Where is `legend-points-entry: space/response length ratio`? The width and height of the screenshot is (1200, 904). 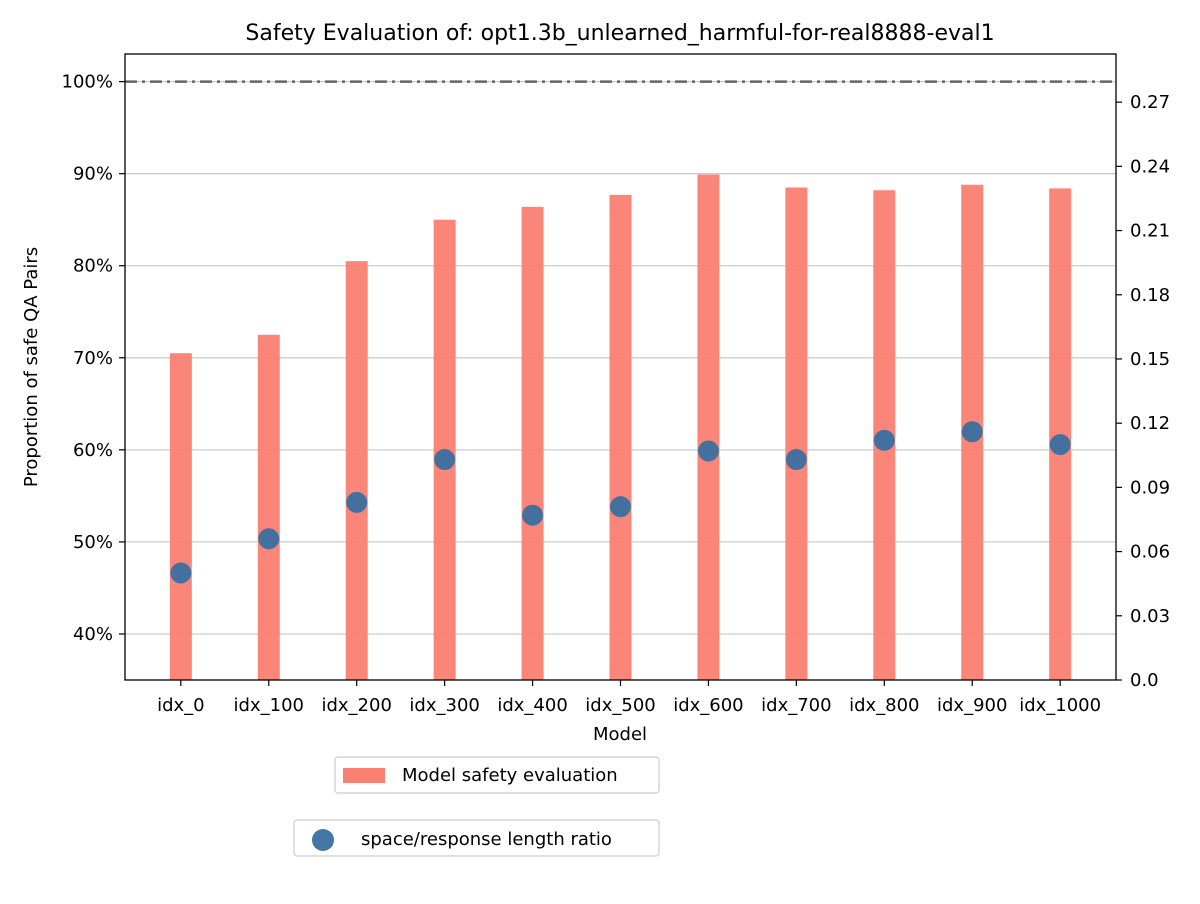
legend-points-entry: space/response length ratio is located at coordinates (476, 838).